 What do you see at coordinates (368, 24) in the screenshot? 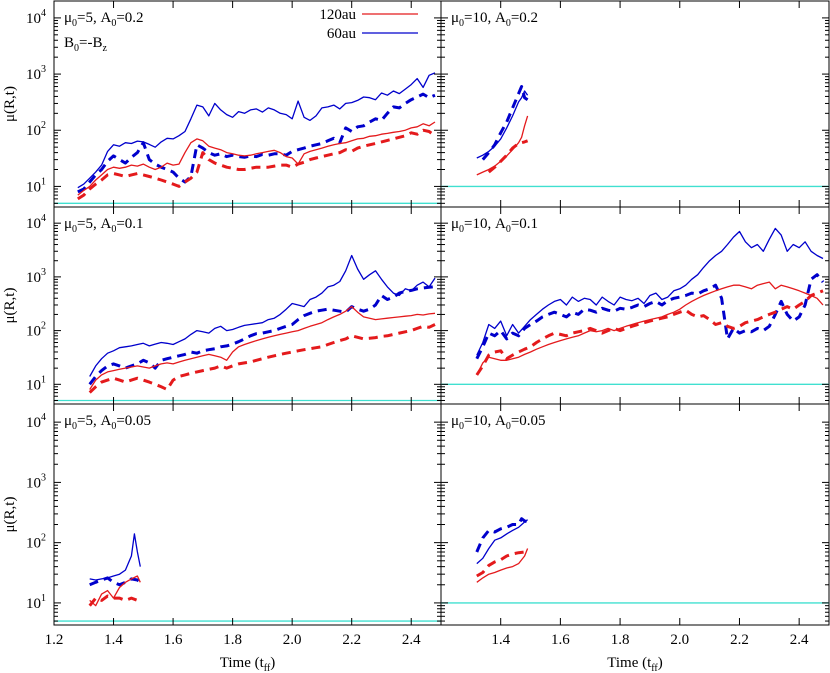
I see `legend: 120au 60au` at bounding box center [368, 24].